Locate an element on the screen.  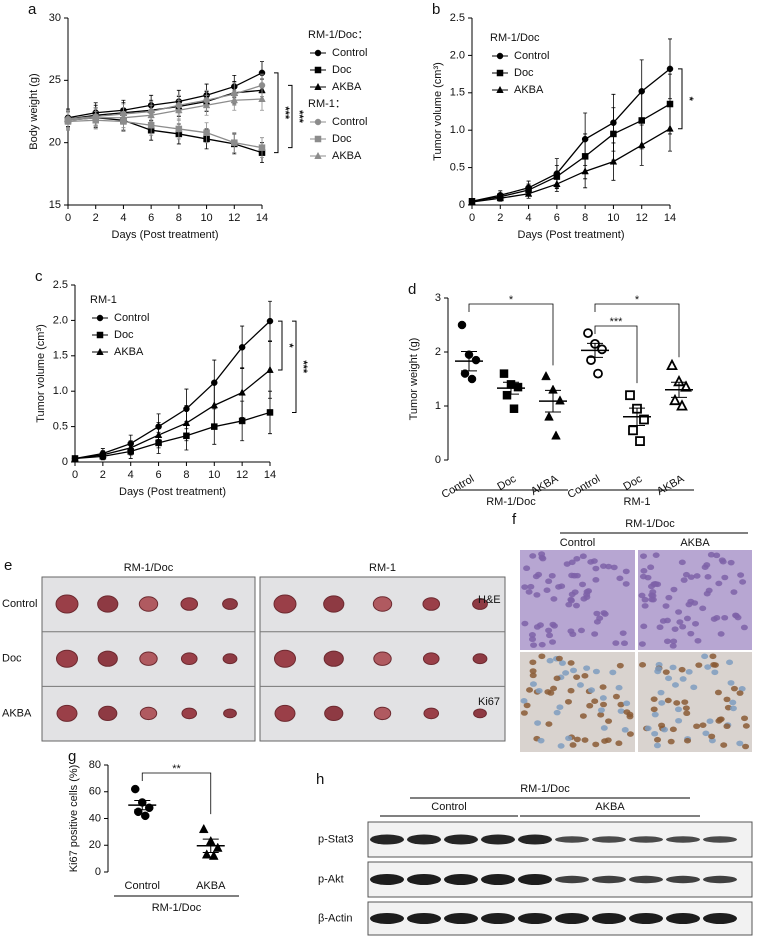
x-tick-label: Control is located at coordinates (584, 487).